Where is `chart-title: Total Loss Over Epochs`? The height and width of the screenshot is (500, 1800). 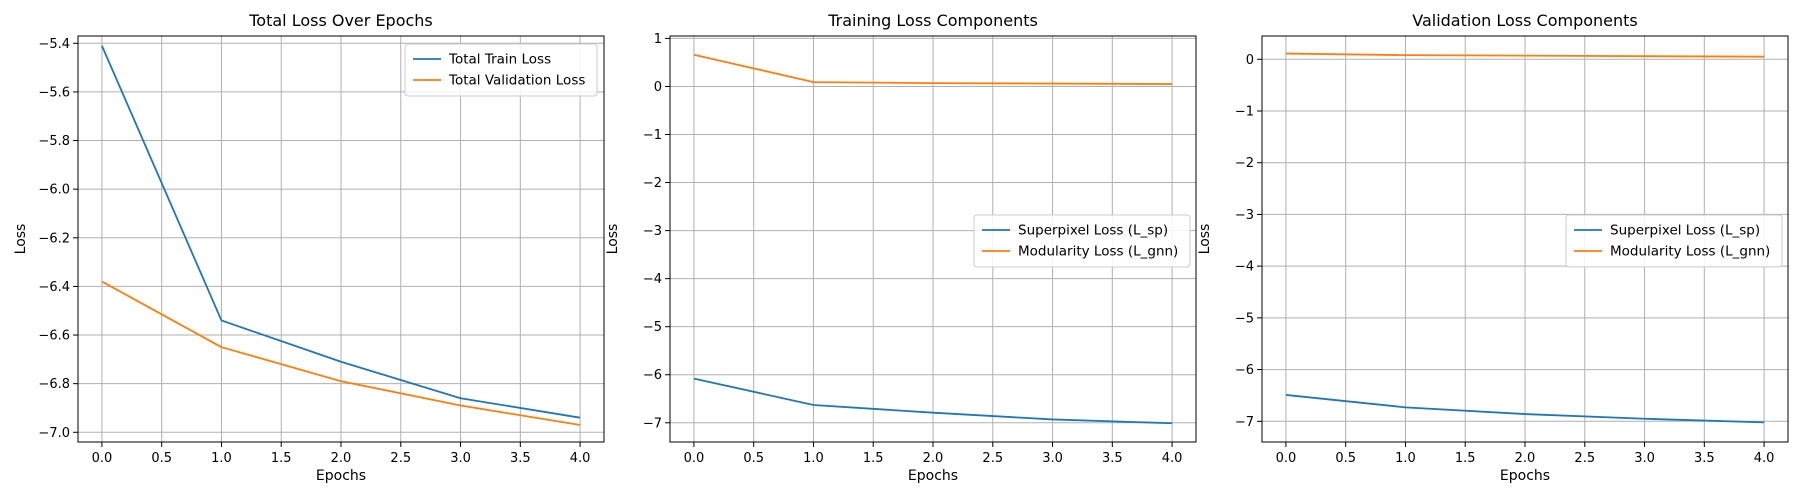 chart-title: Total Loss Over Epochs is located at coordinates (340, 20).